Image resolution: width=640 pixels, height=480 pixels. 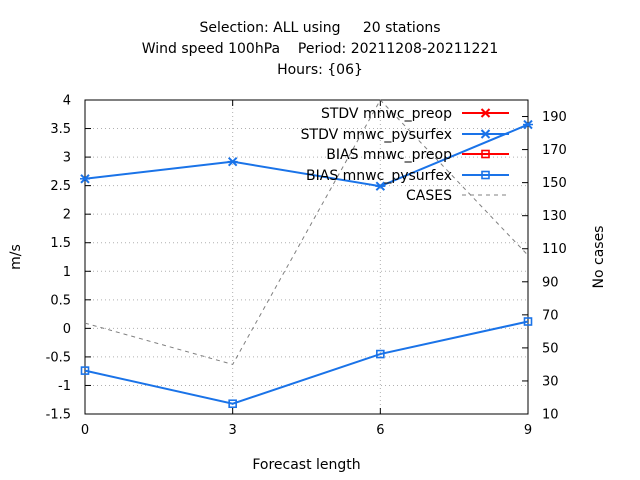 I want to click on x-tick-label: 3, so click(x=233, y=430).